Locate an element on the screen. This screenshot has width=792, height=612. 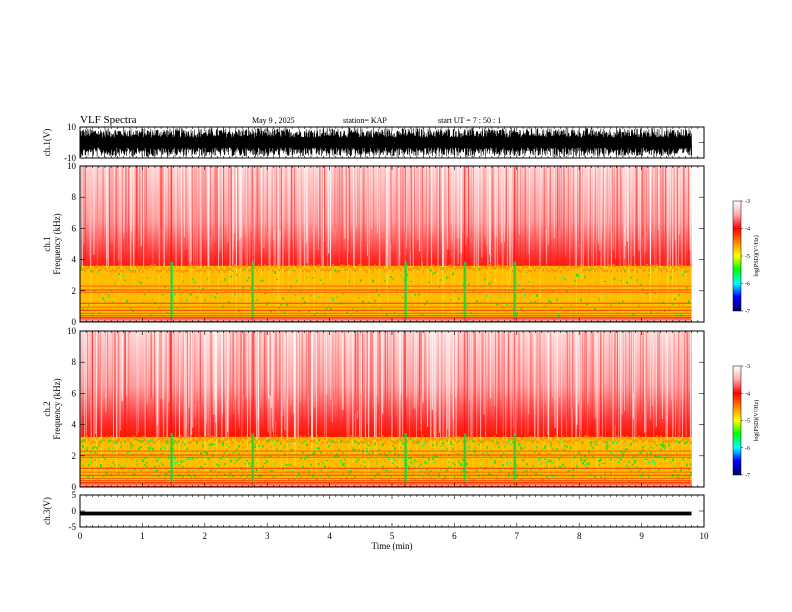
x-tick-label: 3 is located at coordinates (267, 536).